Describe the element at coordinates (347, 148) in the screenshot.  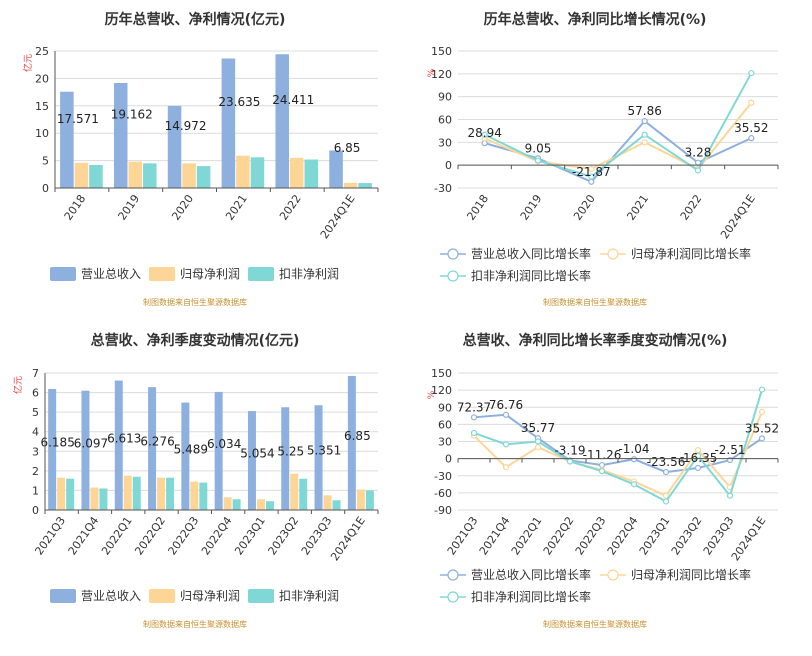
I see `data-label: 6.85` at that location.